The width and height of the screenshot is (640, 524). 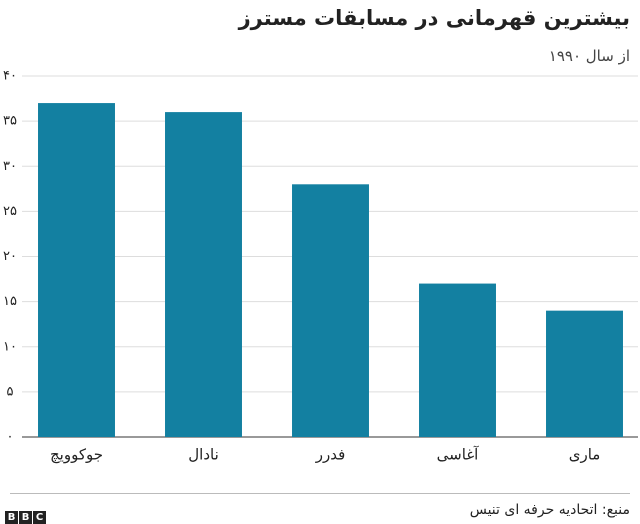 What do you see at coordinates (10, 256) in the screenshot?
I see `y-tick-label: ۲۰` at bounding box center [10, 256].